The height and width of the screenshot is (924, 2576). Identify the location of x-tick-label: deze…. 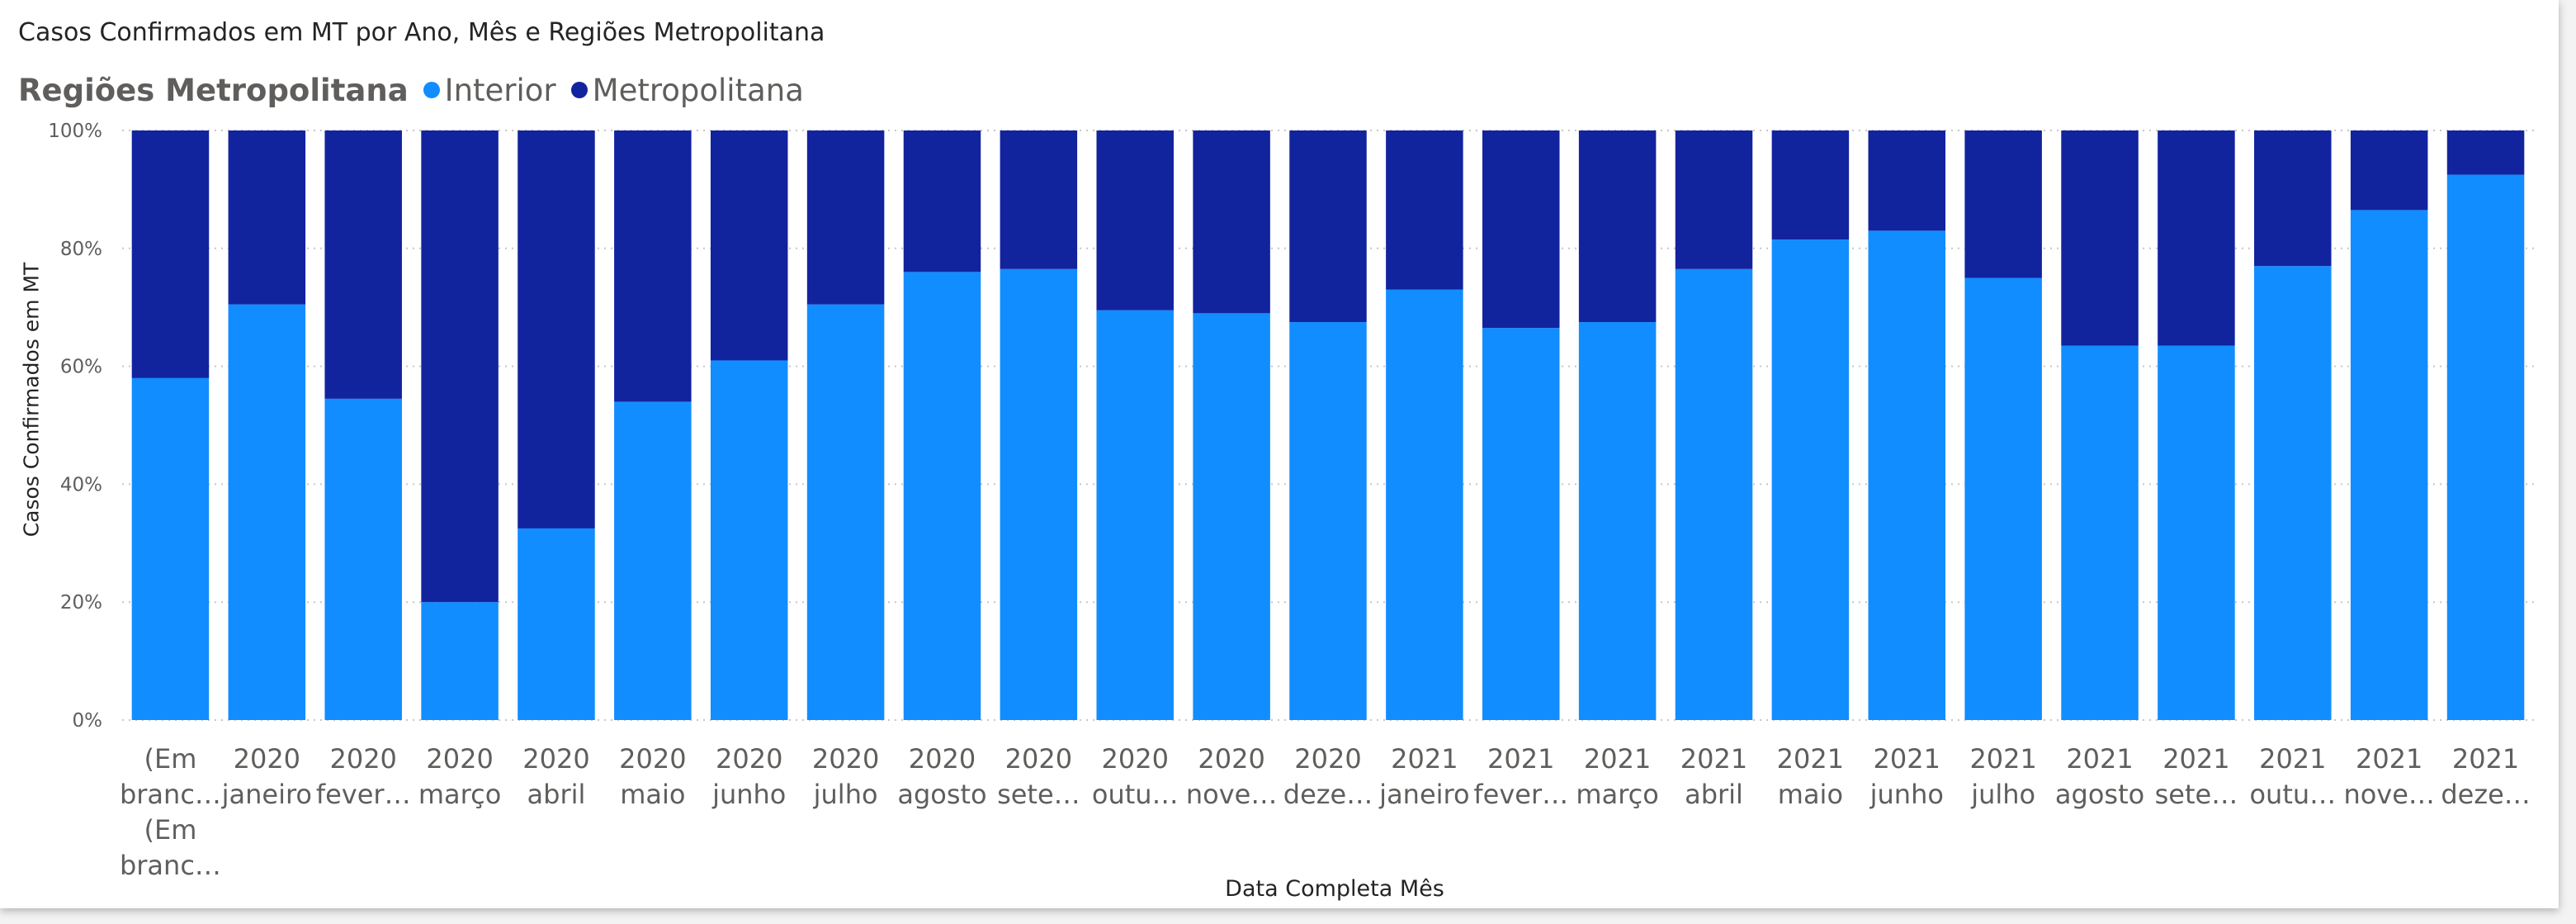
(1328, 794).